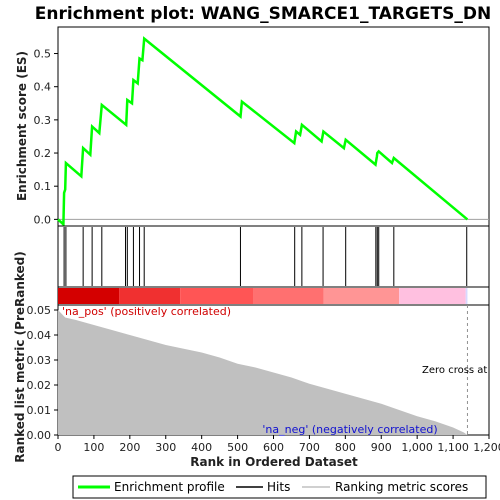 Image resolution: width=500 pixels, height=500 pixels. I want to click on zero-cross-label: Zero cross at, so click(454, 370).